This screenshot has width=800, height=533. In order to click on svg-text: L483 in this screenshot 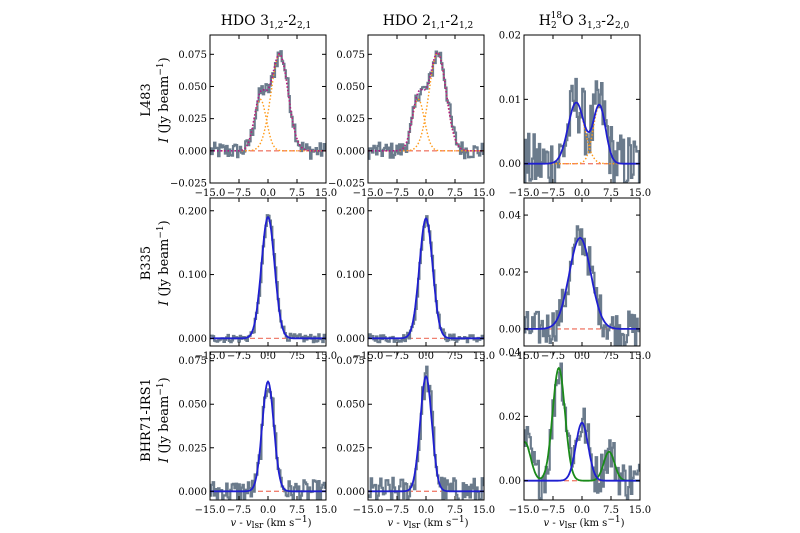, I will do `click(146, 99)`.